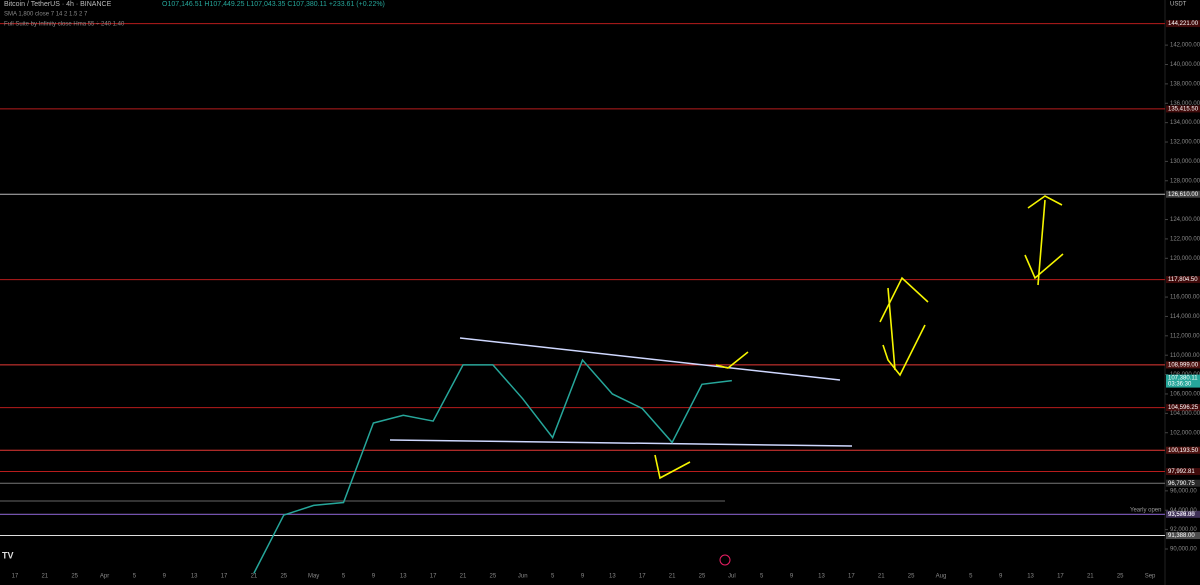 This screenshot has height=585, width=1200. I want to click on x-tick-label: Jul, so click(732, 577).